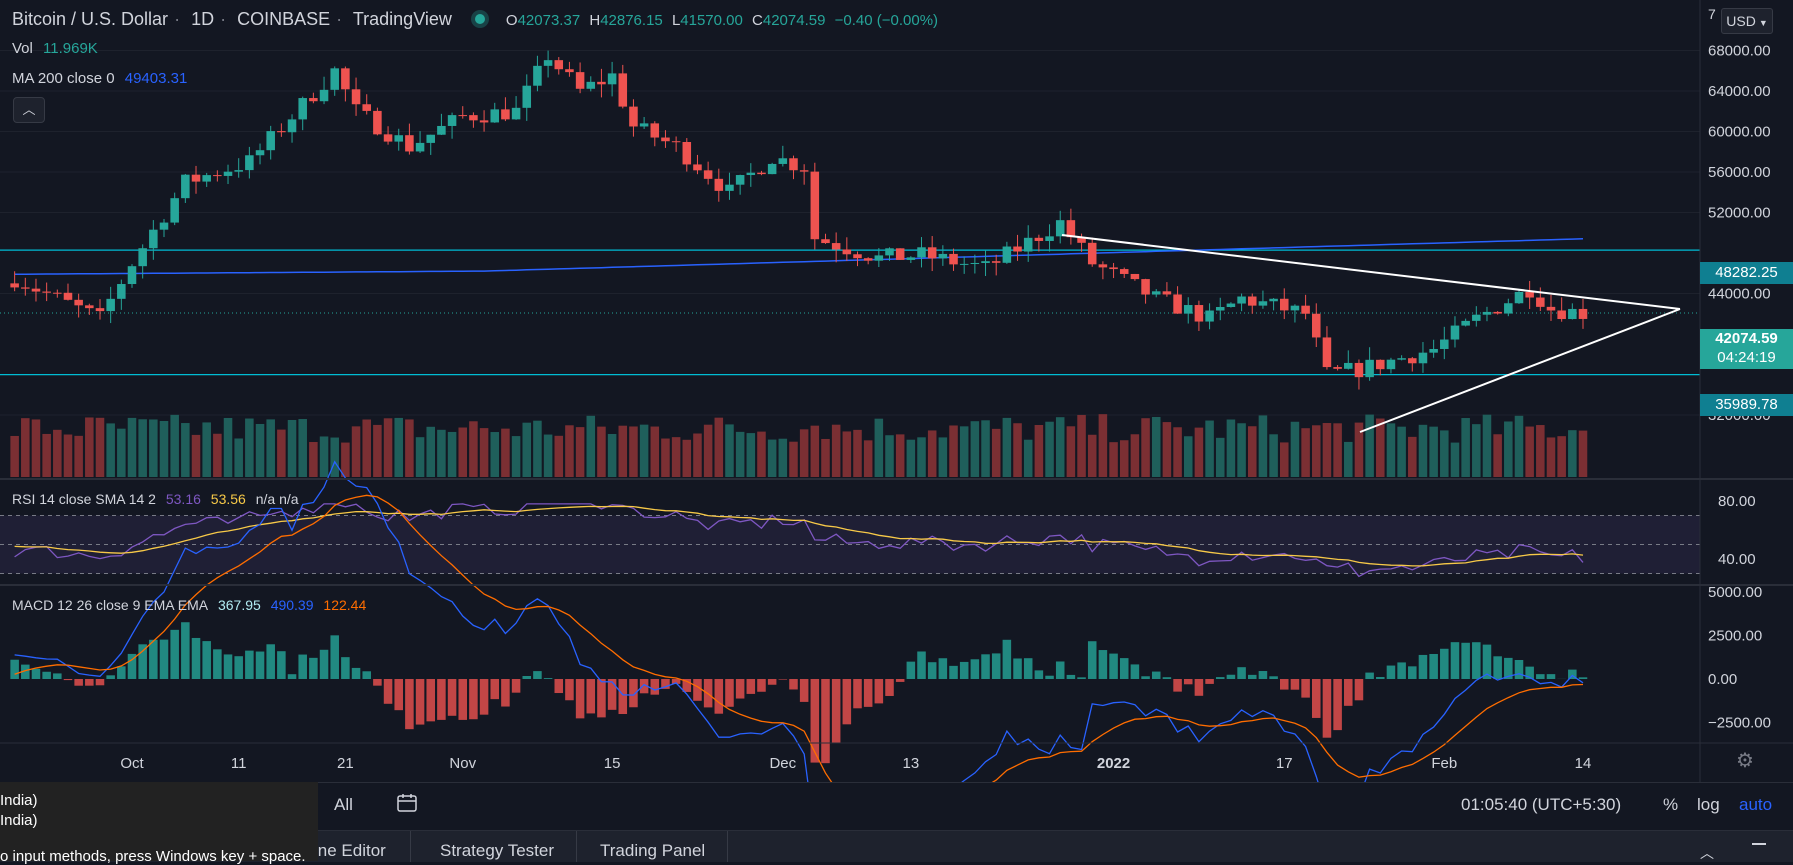 Image resolution: width=1793 pixels, height=865 pixels. What do you see at coordinates (102, 78) in the screenshot?
I see `ma-legend: MA 200 close 0 49403.31` at bounding box center [102, 78].